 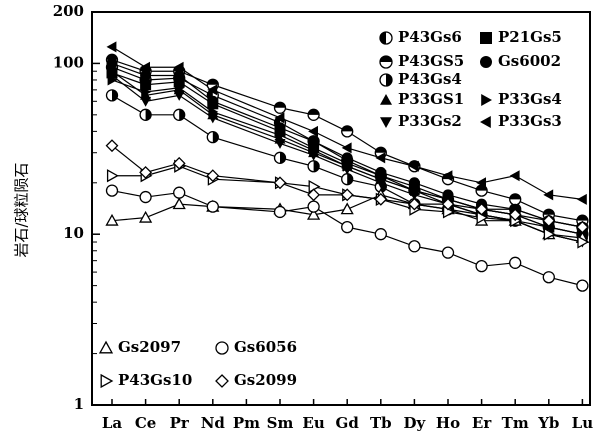 What do you see at coordinates (68, 62) in the screenshot?
I see `y-tick-label: 100` at bounding box center [68, 62].